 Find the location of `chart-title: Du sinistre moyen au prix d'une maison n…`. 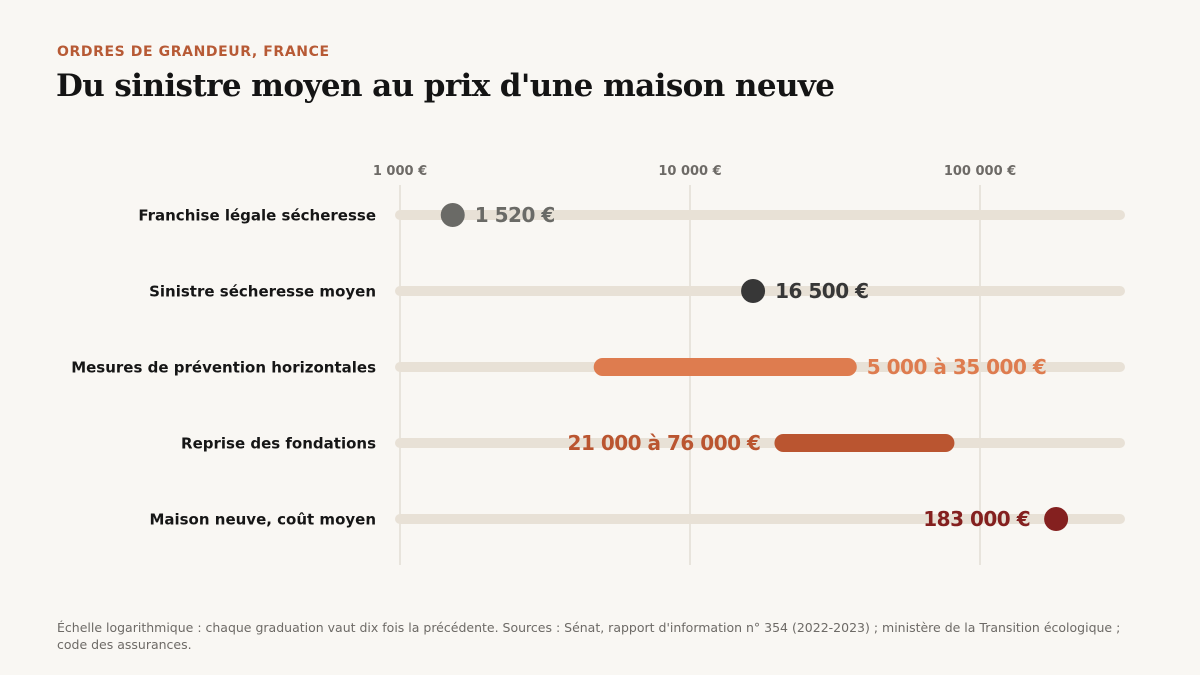

chart-title: Du sinistre moyen au prix d'une maison n… is located at coordinates (445, 86).